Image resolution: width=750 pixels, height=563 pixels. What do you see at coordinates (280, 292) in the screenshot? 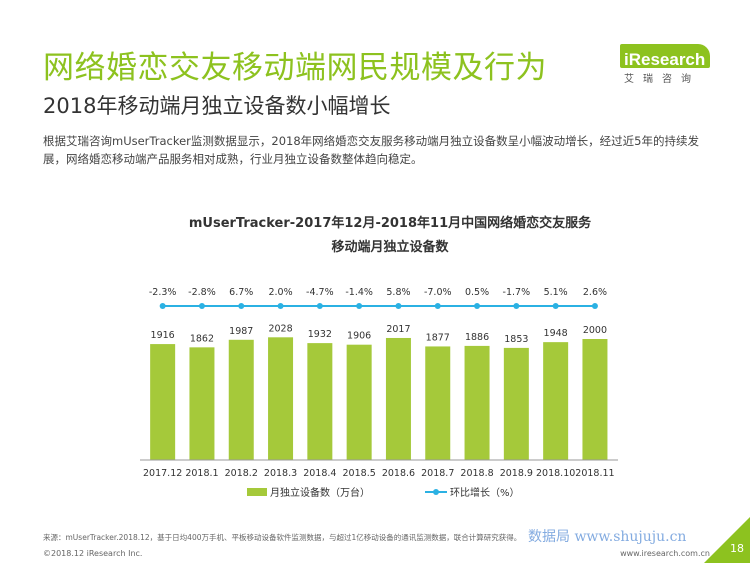
I see `growth-value-label: 2.0%` at bounding box center [280, 292].